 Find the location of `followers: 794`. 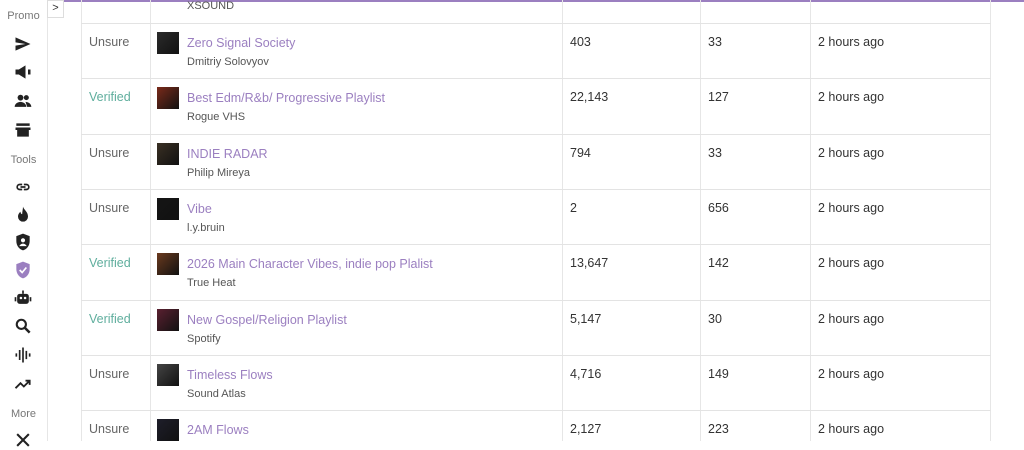

followers: 794 is located at coordinates (580, 152).